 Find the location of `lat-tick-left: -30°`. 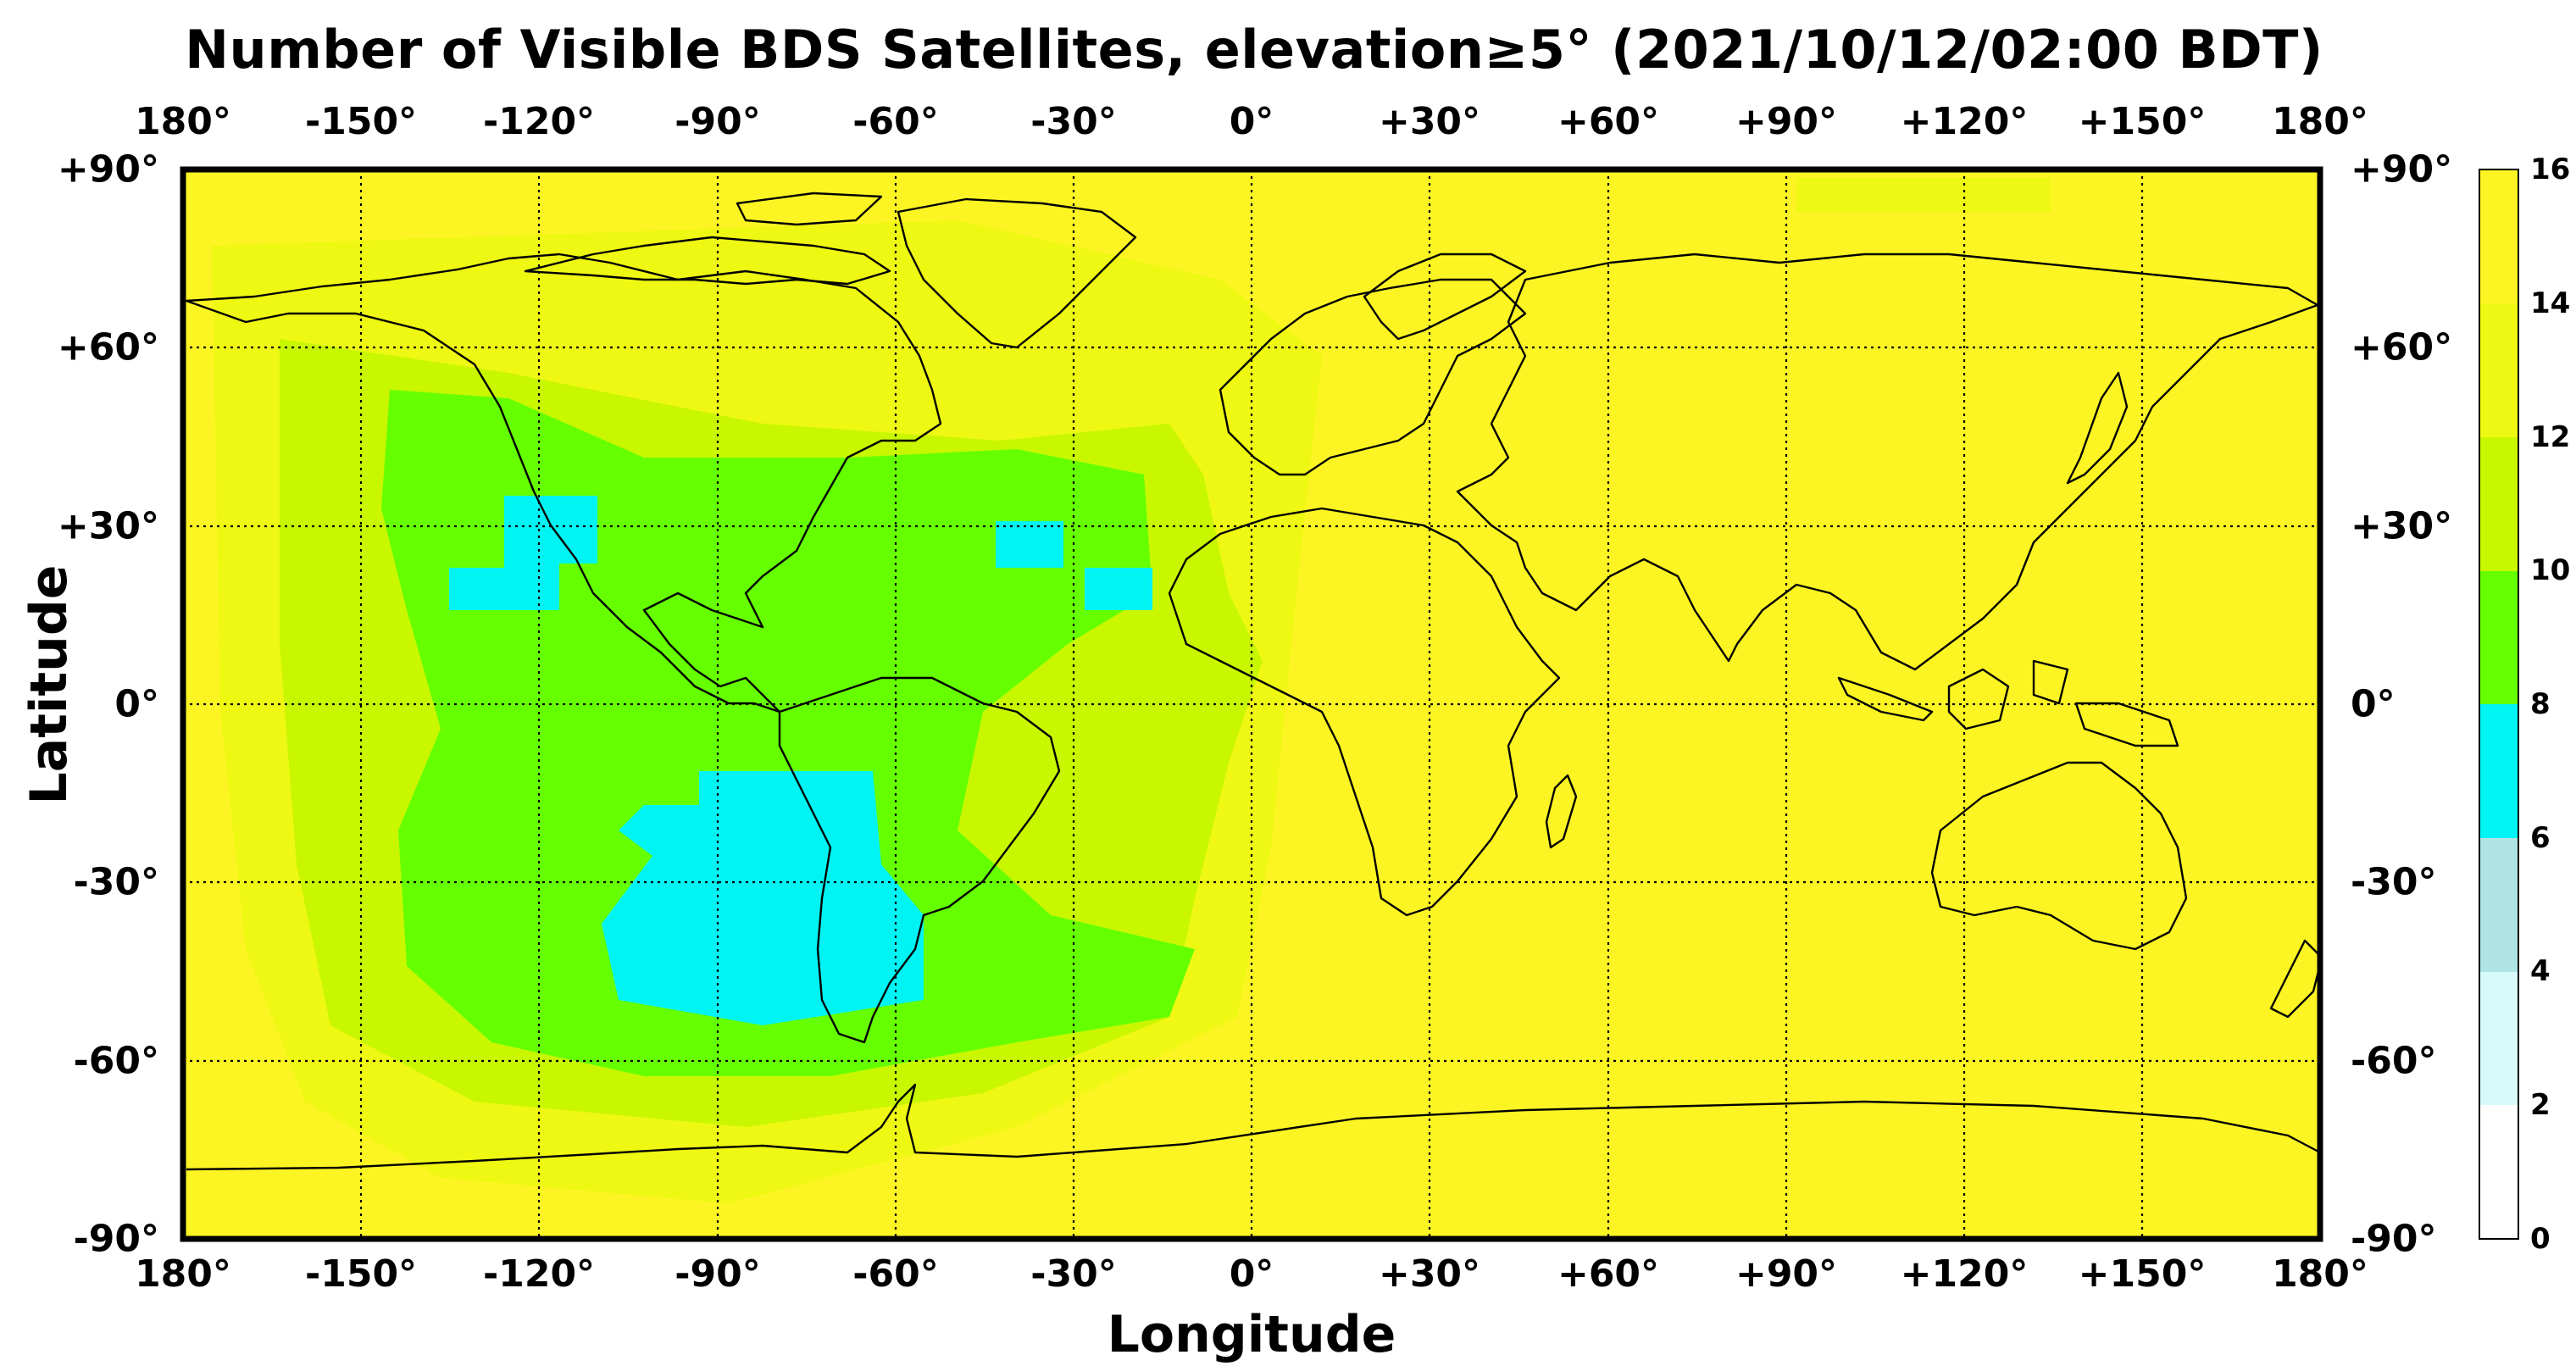

lat-tick-left: -30° is located at coordinates (116, 882).